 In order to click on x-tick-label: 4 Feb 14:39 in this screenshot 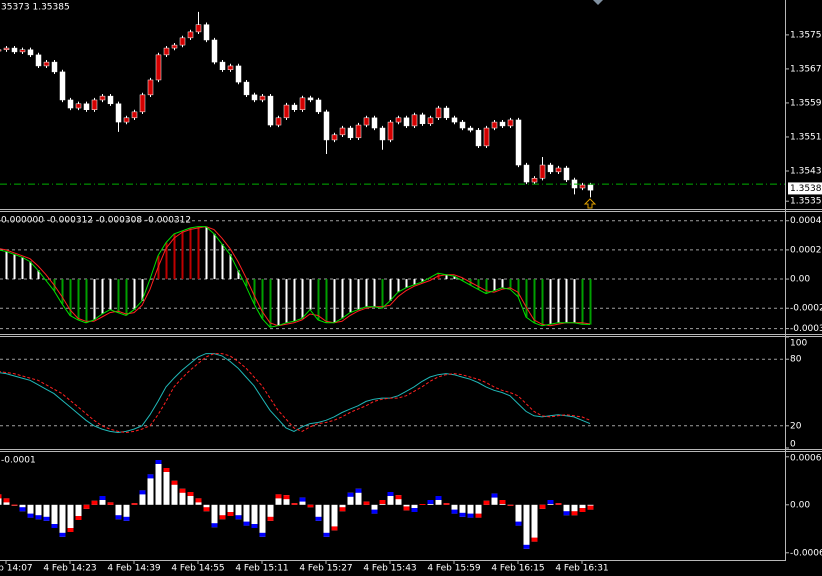, I will do `click(134, 569)`.